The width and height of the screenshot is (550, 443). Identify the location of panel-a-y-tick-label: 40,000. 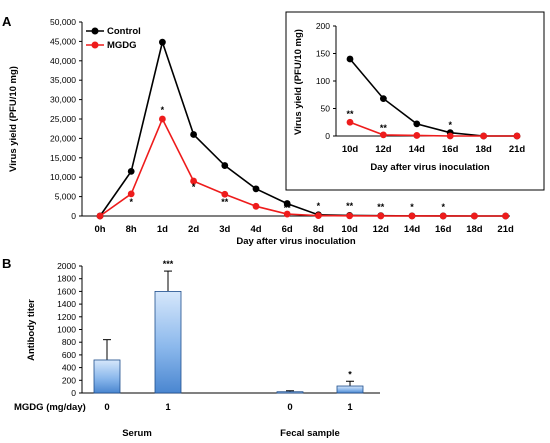
(63, 61).